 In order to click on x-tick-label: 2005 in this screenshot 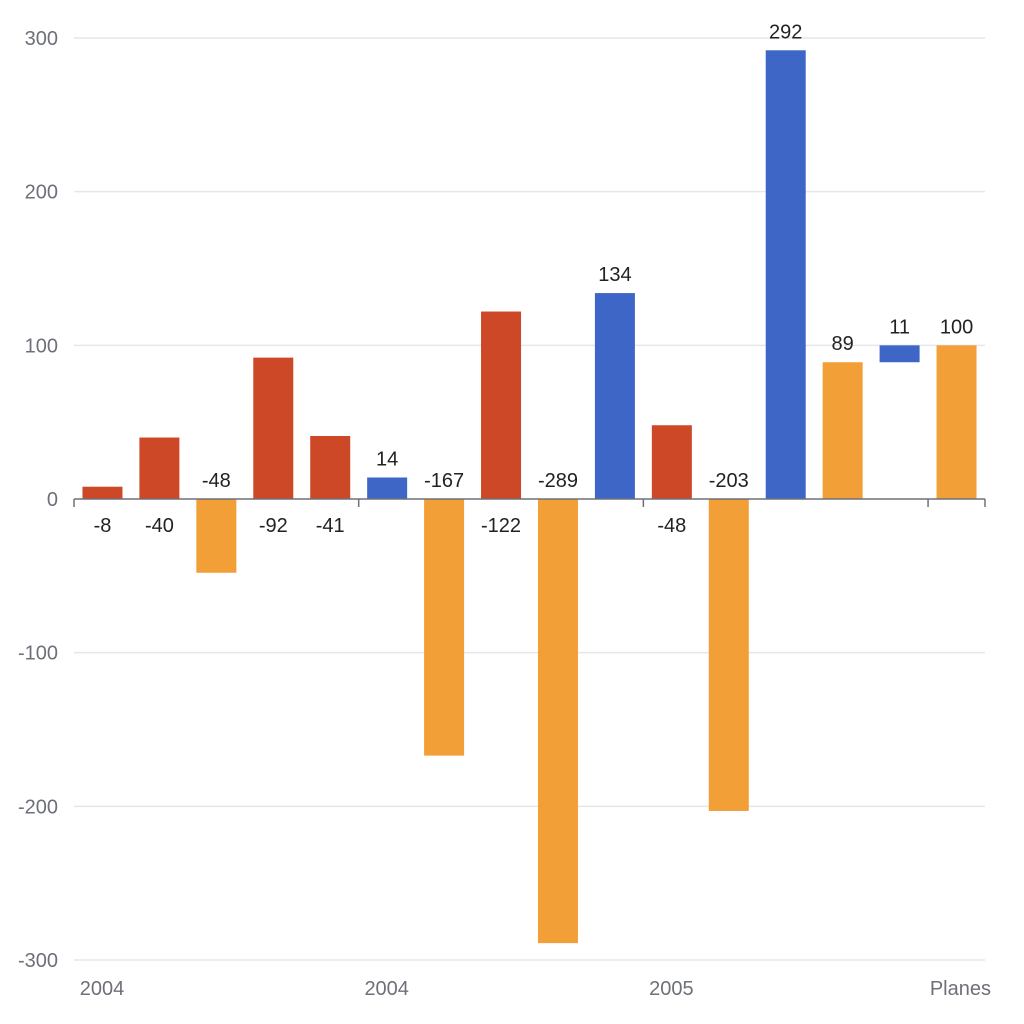, I will do `click(671, 989)`.